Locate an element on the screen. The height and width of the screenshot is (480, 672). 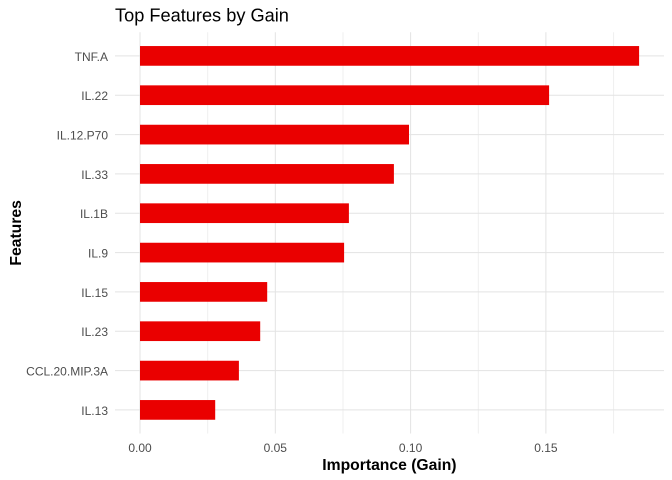
svg-text: 0.10 is located at coordinates (411, 448).